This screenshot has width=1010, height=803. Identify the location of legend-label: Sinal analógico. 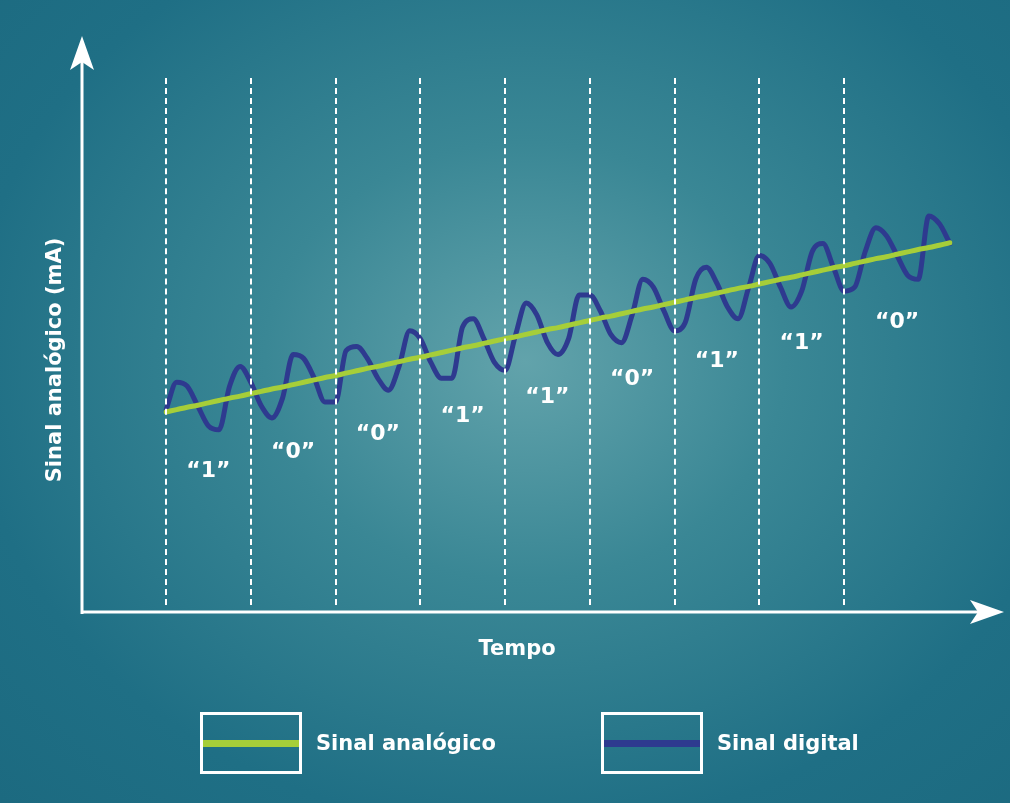
(406, 743).